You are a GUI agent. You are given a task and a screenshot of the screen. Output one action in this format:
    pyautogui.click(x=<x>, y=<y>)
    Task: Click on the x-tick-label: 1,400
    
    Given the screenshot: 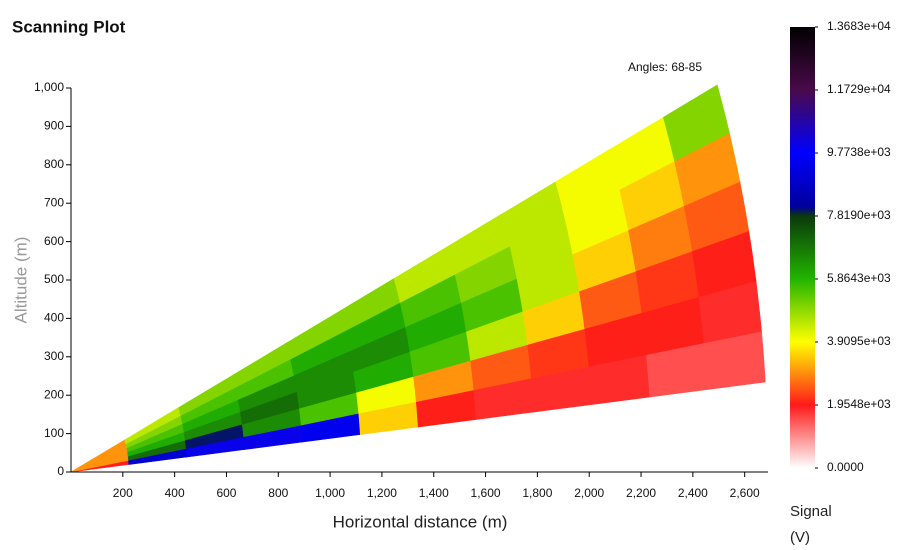 What is the action you would take?
    pyautogui.click(x=434, y=493)
    